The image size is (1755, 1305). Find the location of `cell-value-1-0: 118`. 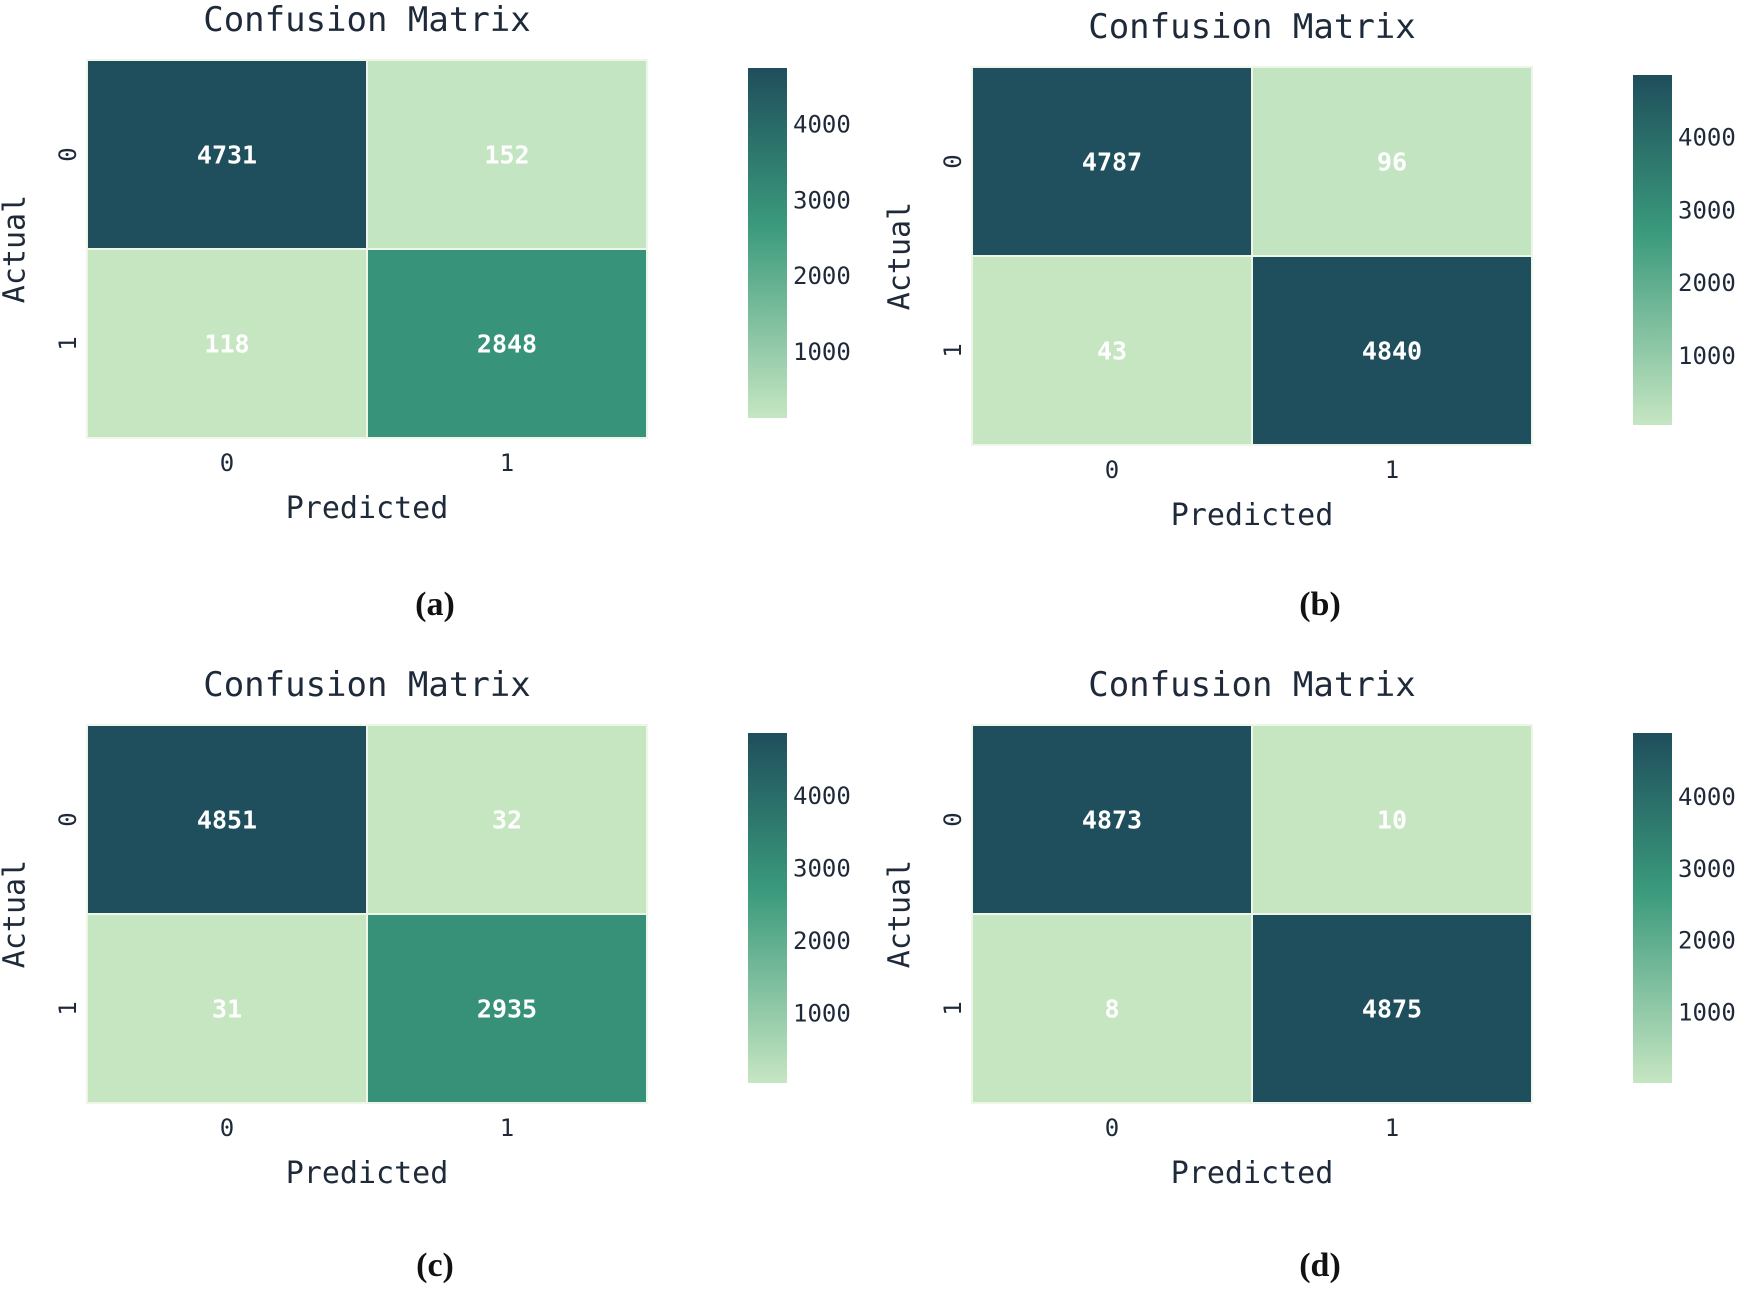

cell-value-1-0: 118 is located at coordinates (226, 344).